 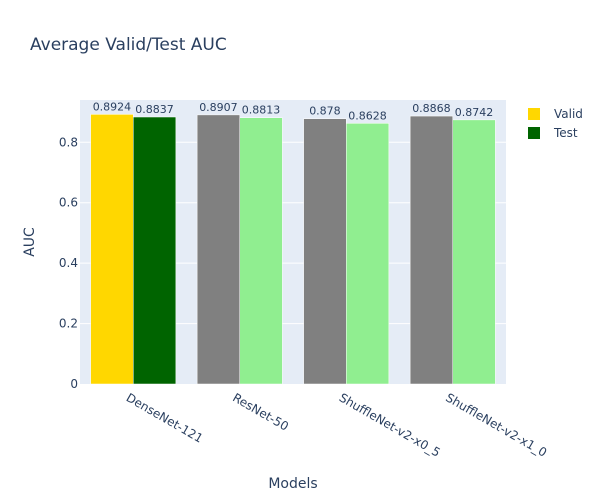 What do you see at coordinates (74, 384) in the screenshot?
I see `y-tick-label: 0` at bounding box center [74, 384].